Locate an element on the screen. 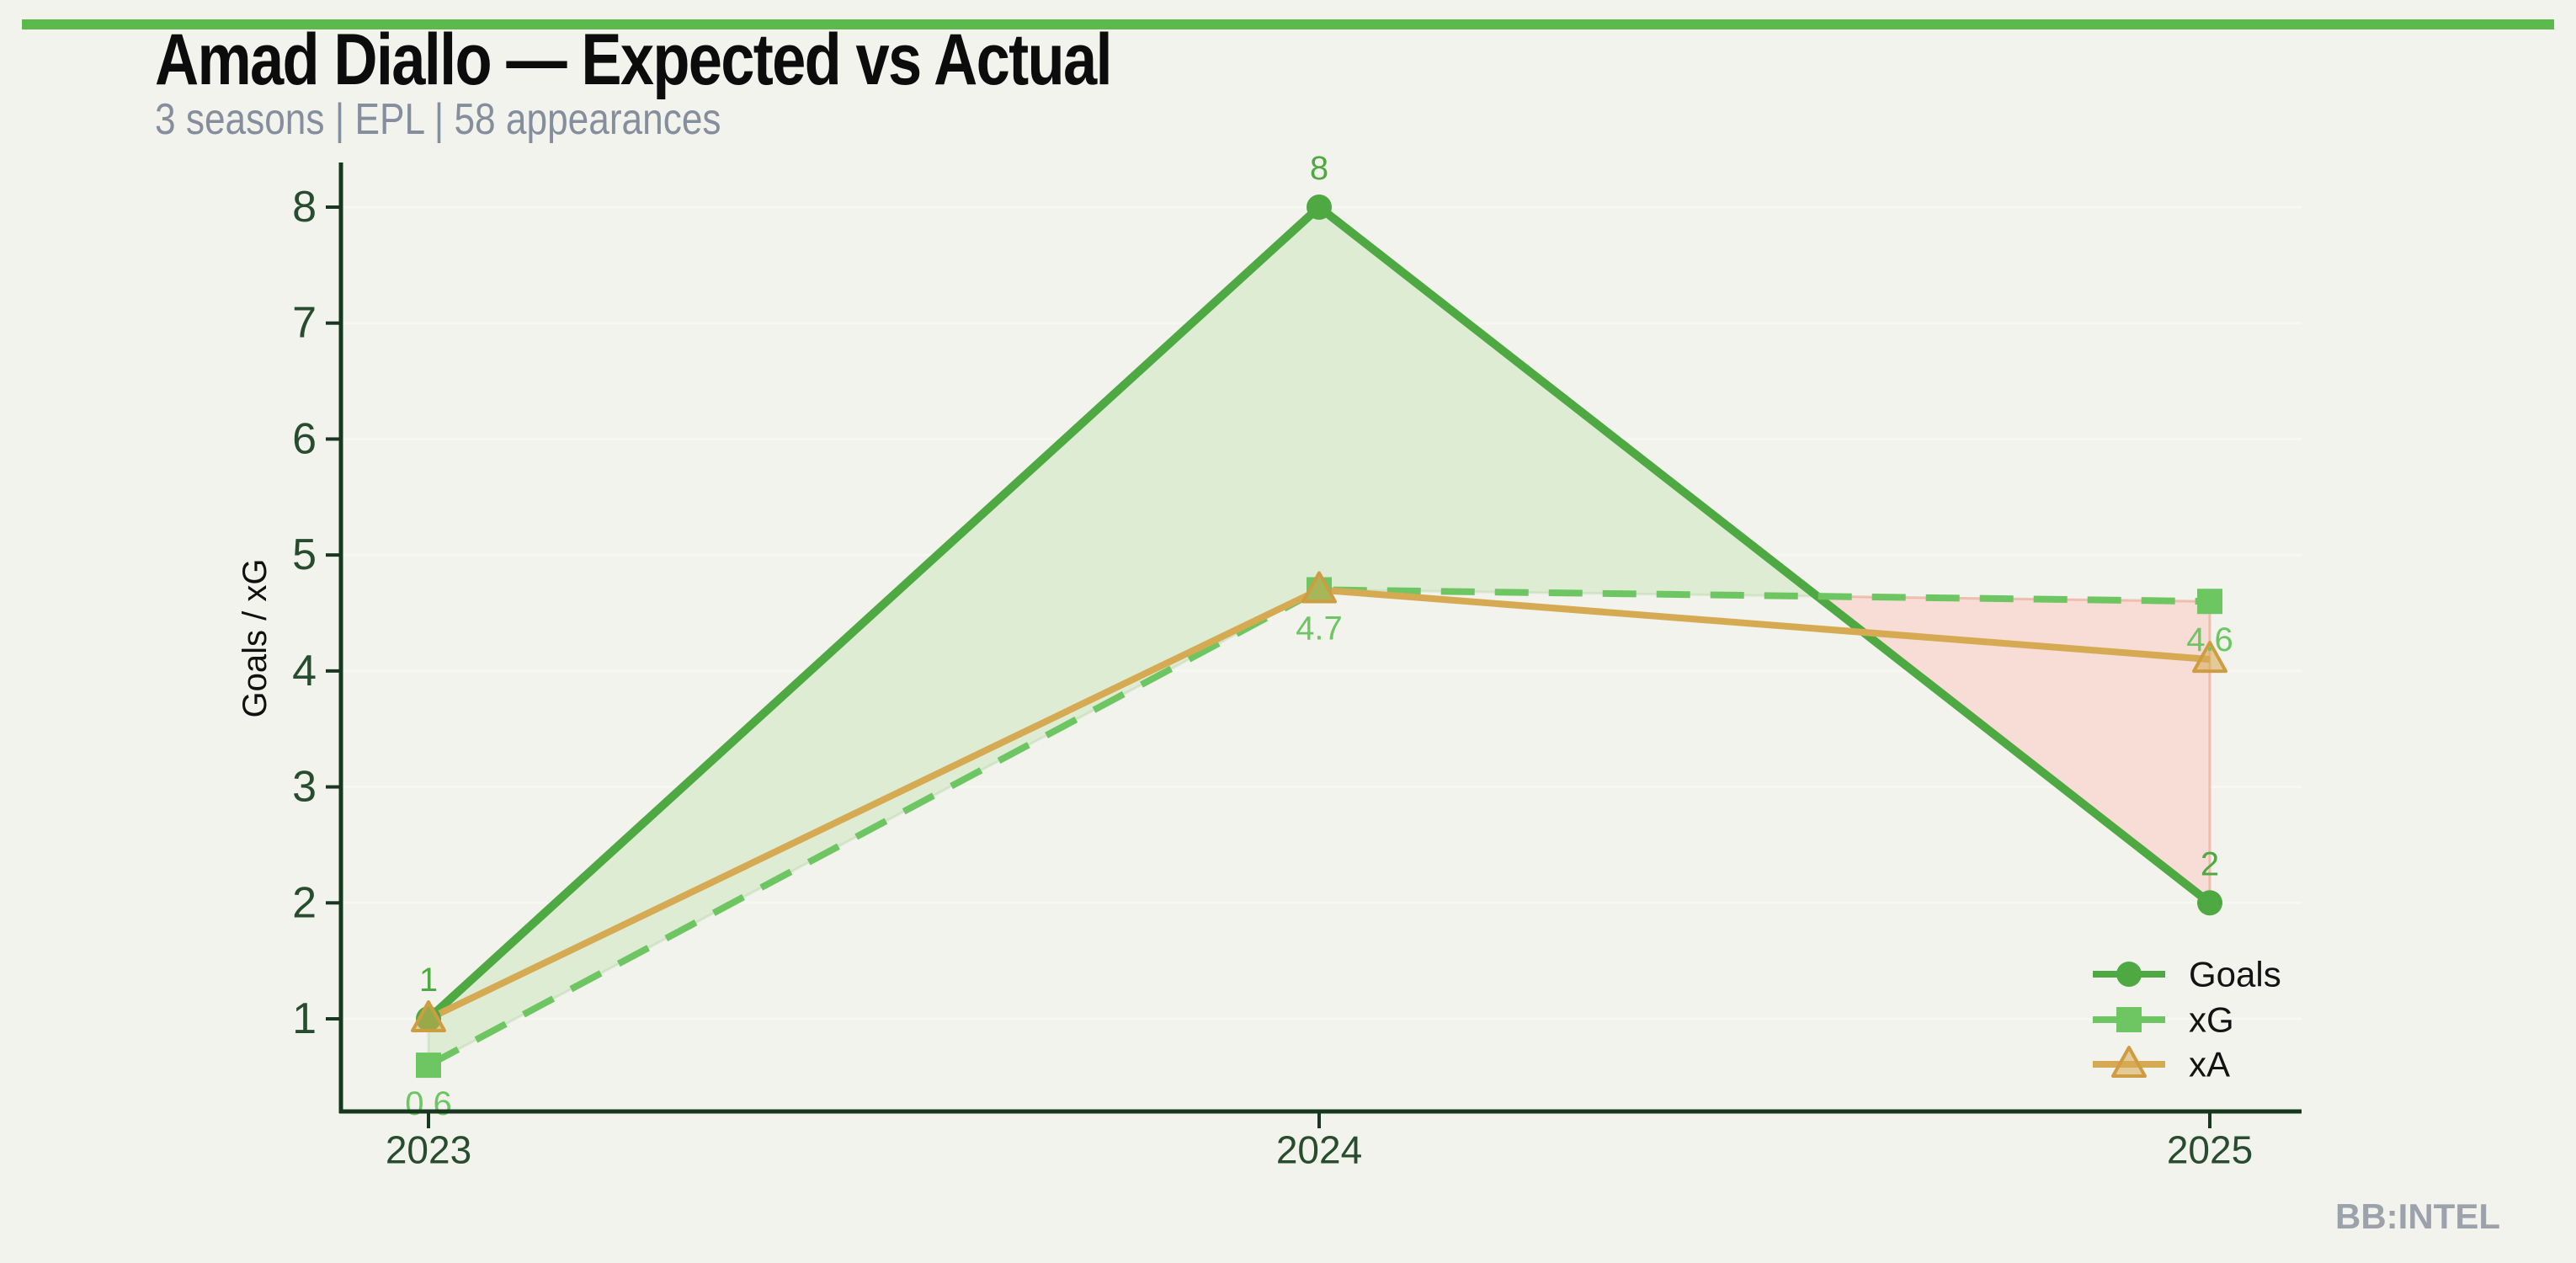  y-tick-label-8: 8 is located at coordinates (305, 207).